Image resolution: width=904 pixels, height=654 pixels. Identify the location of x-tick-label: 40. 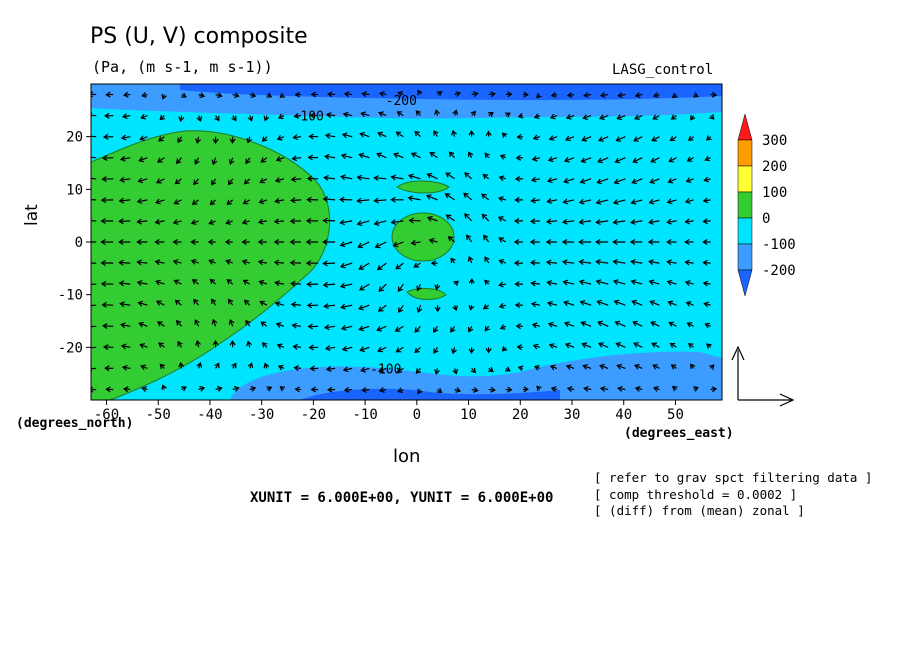
(623, 415).